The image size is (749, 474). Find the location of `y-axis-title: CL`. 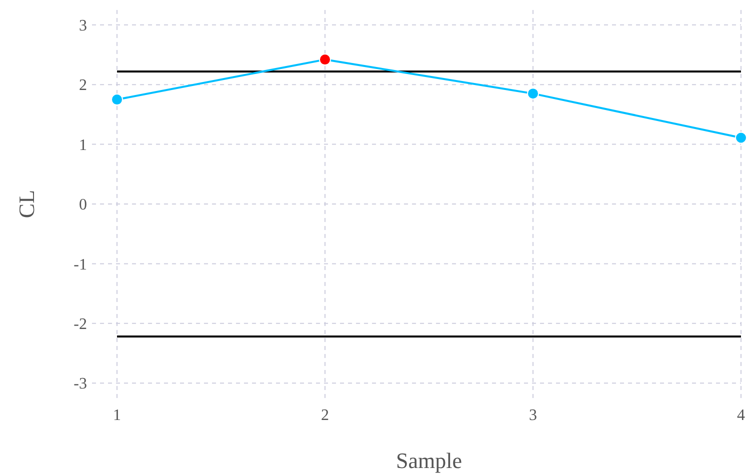

y-axis-title: CL is located at coordinates (26, 204).